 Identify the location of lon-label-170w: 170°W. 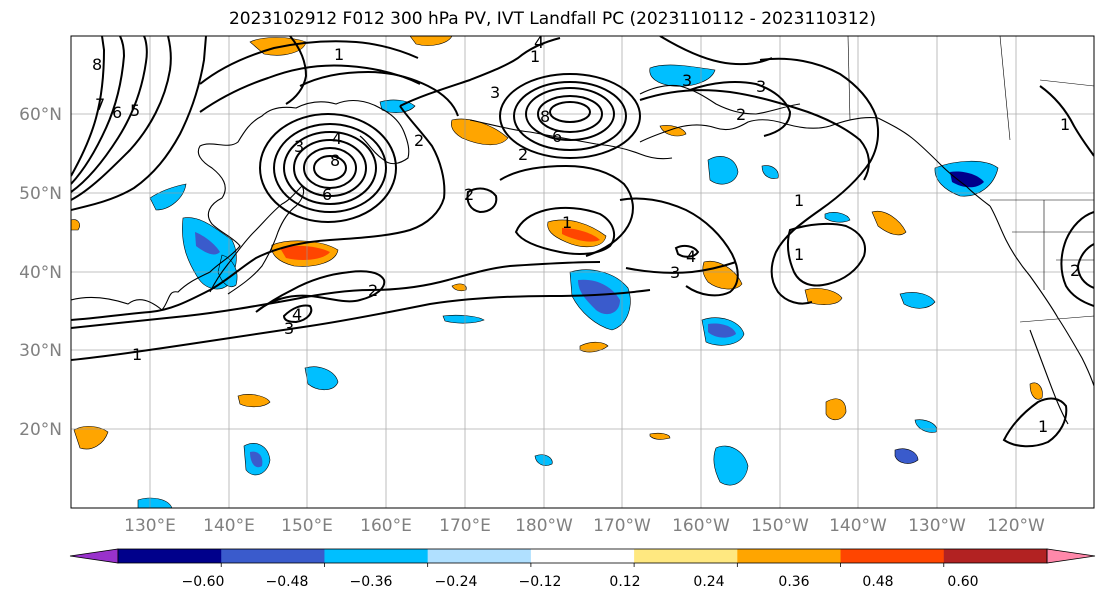
(622, 526).